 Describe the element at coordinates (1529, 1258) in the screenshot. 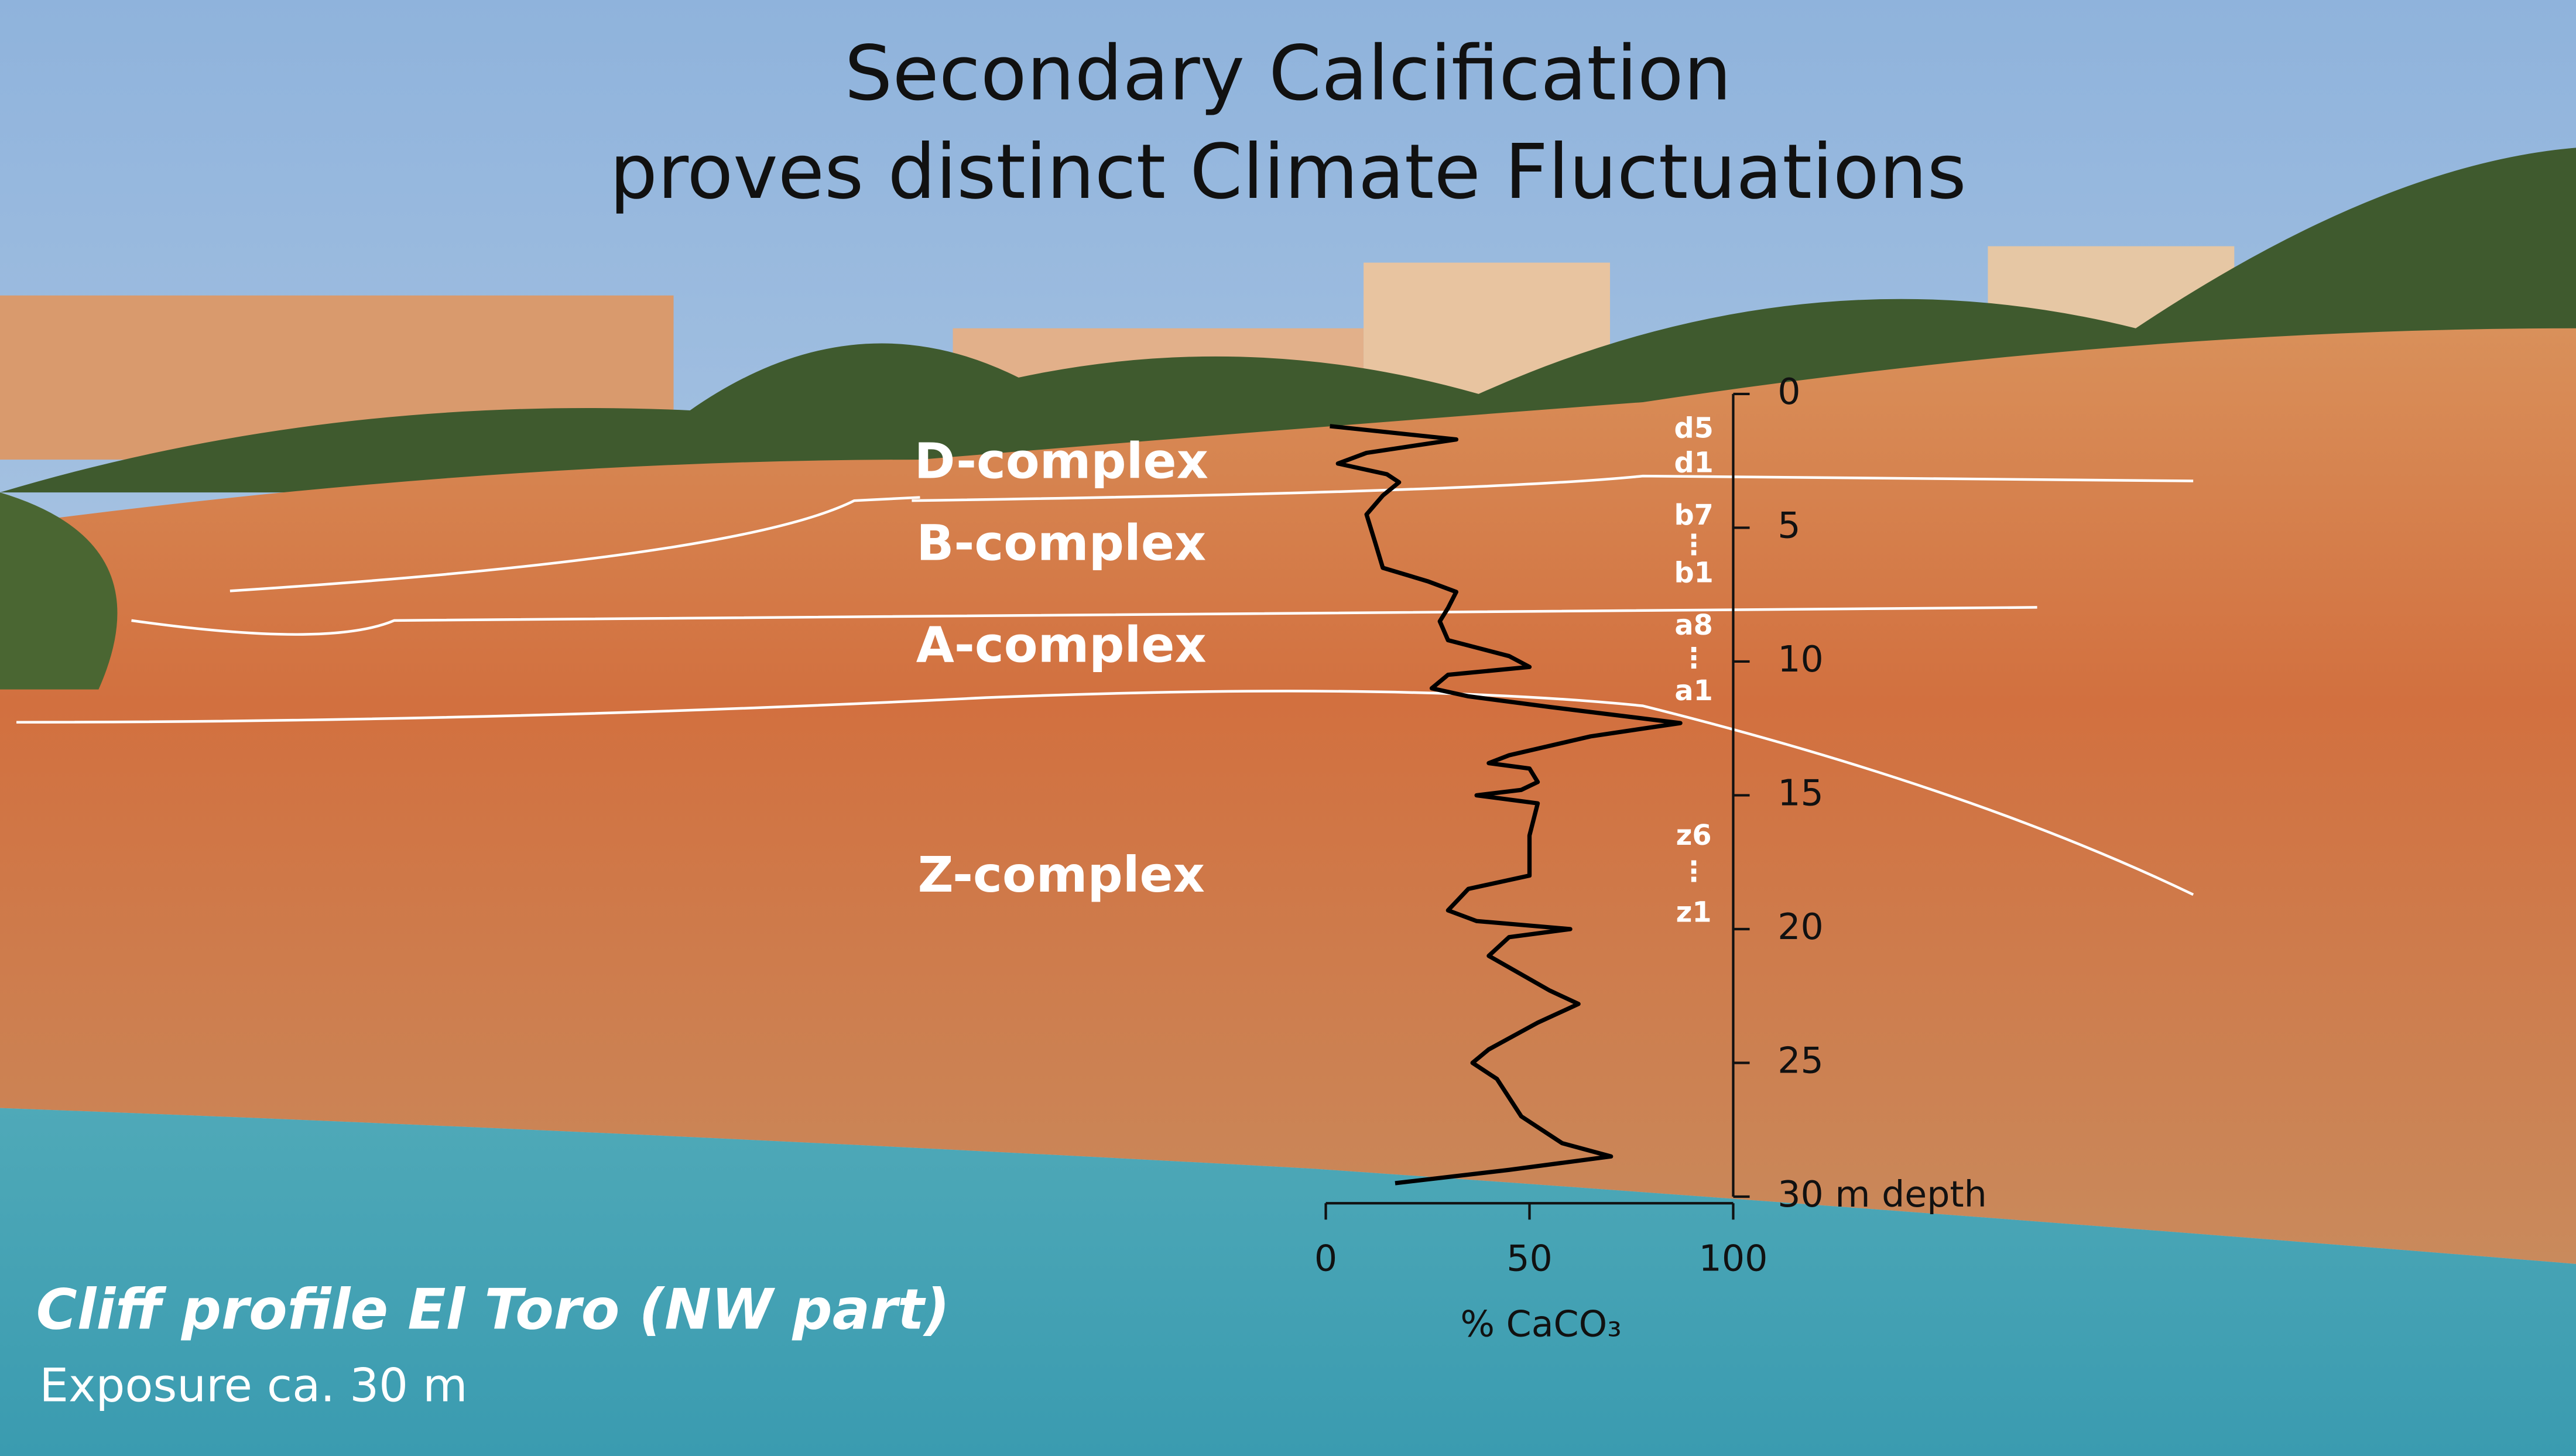

I see `value-tick-label: 50` at that location.